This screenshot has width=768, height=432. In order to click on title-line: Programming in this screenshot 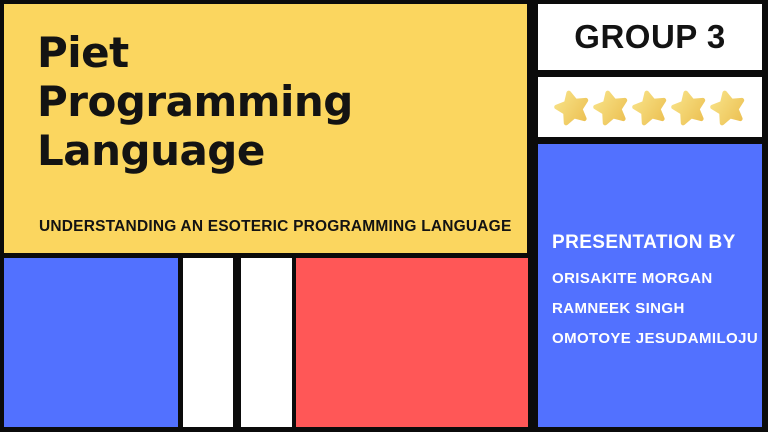, I will do `click(195, 101)`.